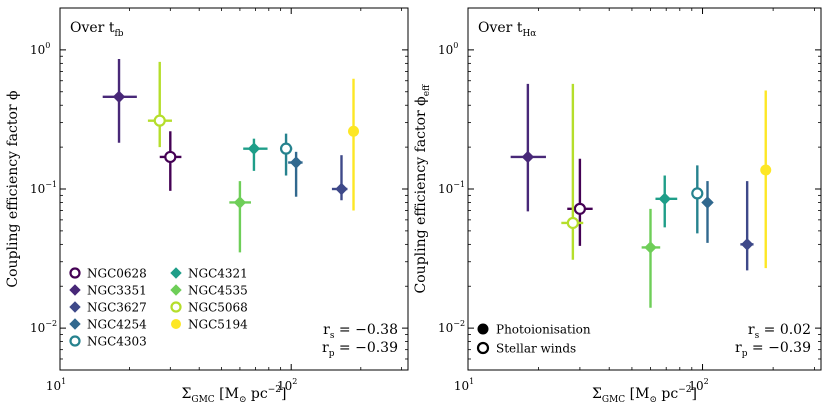 The width and height of the screenshot is (831, 409). Describe the element at coordinates (117, 274) in the screenshot. I see `legend-label: NGC0628` at that location.